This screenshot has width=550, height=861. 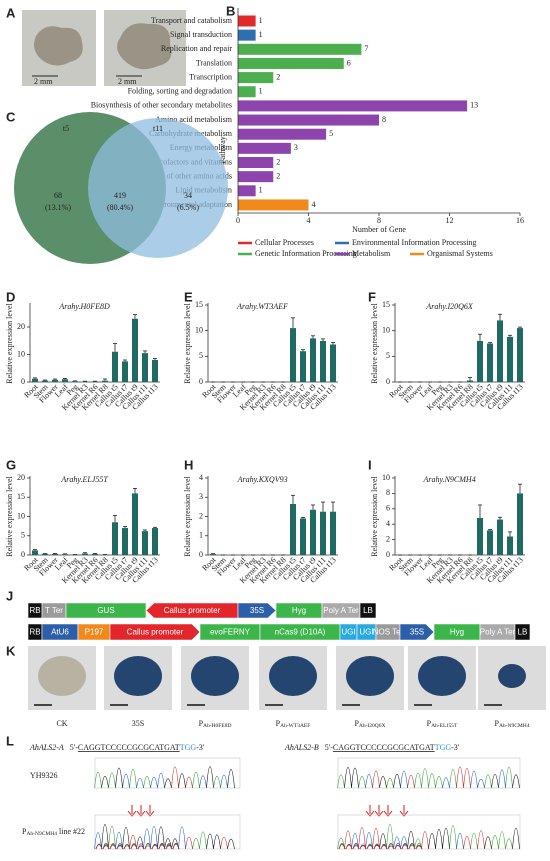 I want to click on category-label: Transport and catabolism, so click(x=192, y=20).